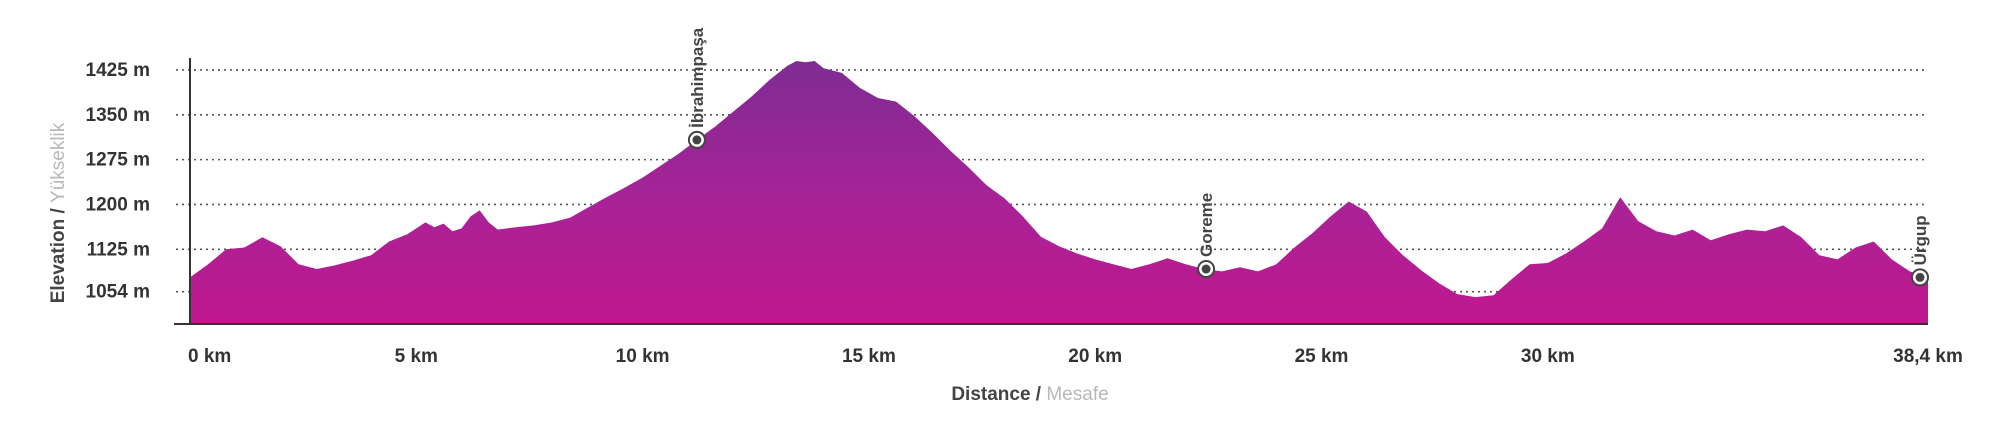 This screenshot has width=2000, height=426. I want to click on y-tick-label: 1200 m, so click(118, 204).